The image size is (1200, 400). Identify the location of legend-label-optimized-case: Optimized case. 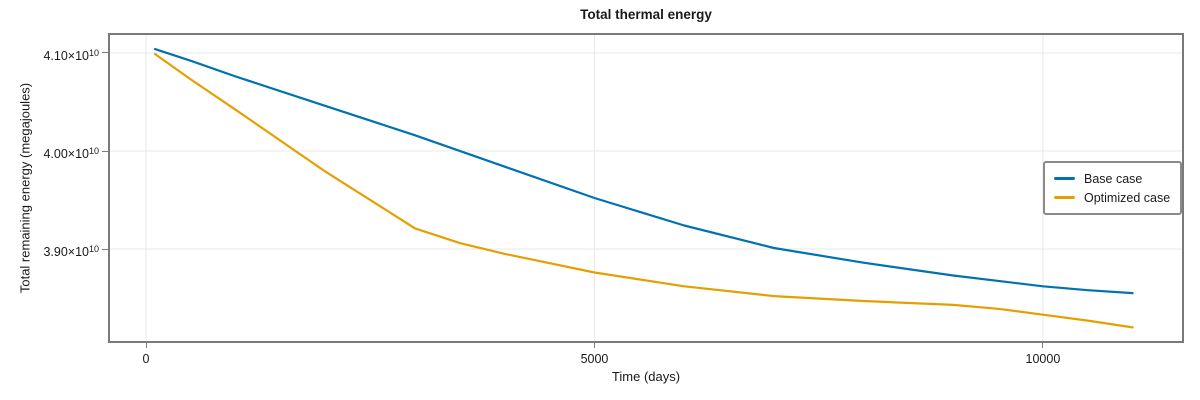
(1127, 197).